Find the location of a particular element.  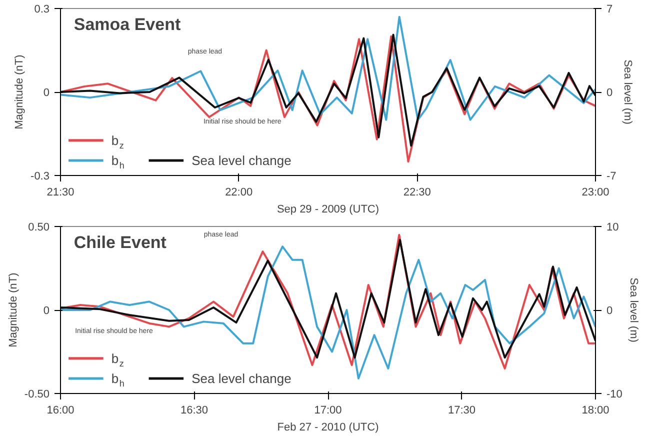

x-tick-label: 17:00 is located at coordinates (328, 410).